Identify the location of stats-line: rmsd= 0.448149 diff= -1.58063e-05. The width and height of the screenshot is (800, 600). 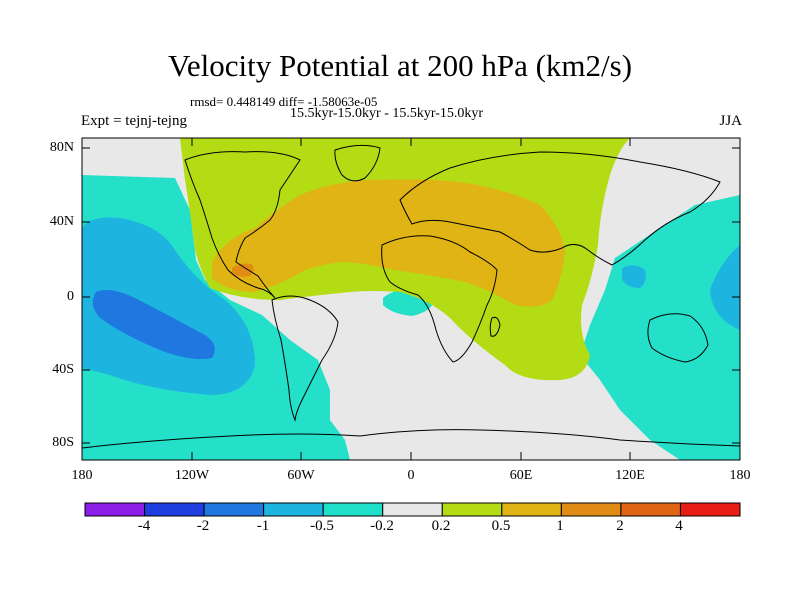
(284, 101).